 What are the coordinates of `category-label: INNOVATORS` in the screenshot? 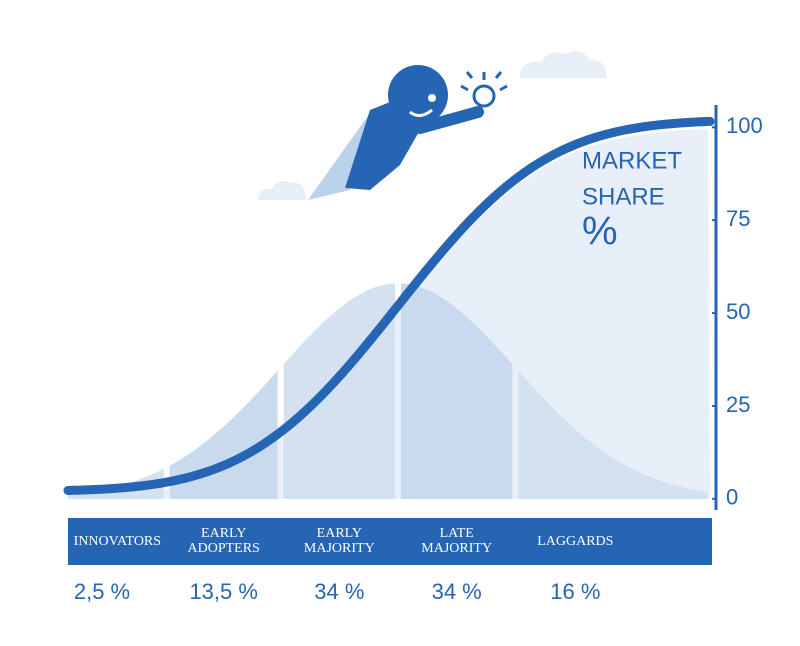 It's located at (117, 541).